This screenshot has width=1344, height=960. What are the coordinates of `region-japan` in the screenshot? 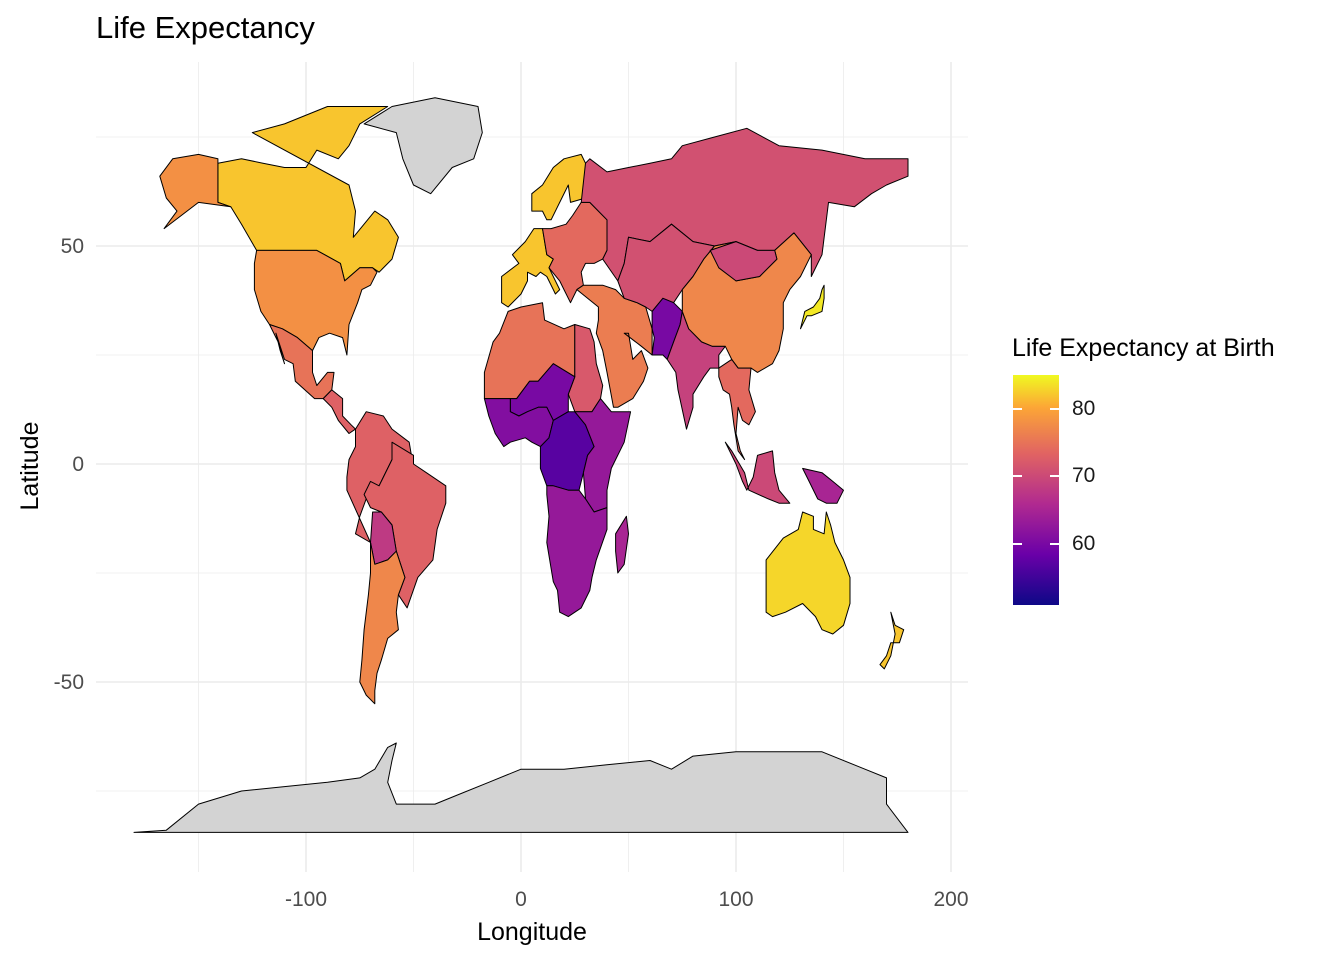 It's located at (812, 307).